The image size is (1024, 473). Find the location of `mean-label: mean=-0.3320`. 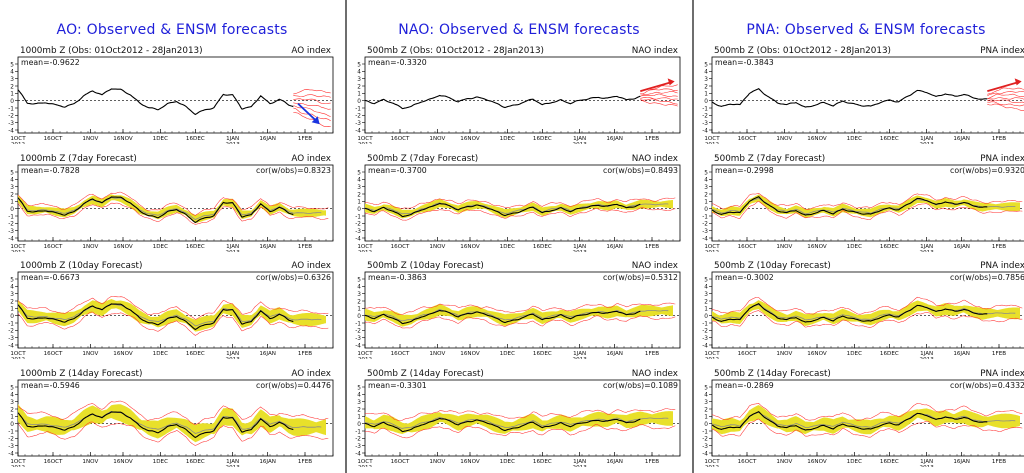

mean-label: mean=-0.3320 is located at coordinates (397, 62).